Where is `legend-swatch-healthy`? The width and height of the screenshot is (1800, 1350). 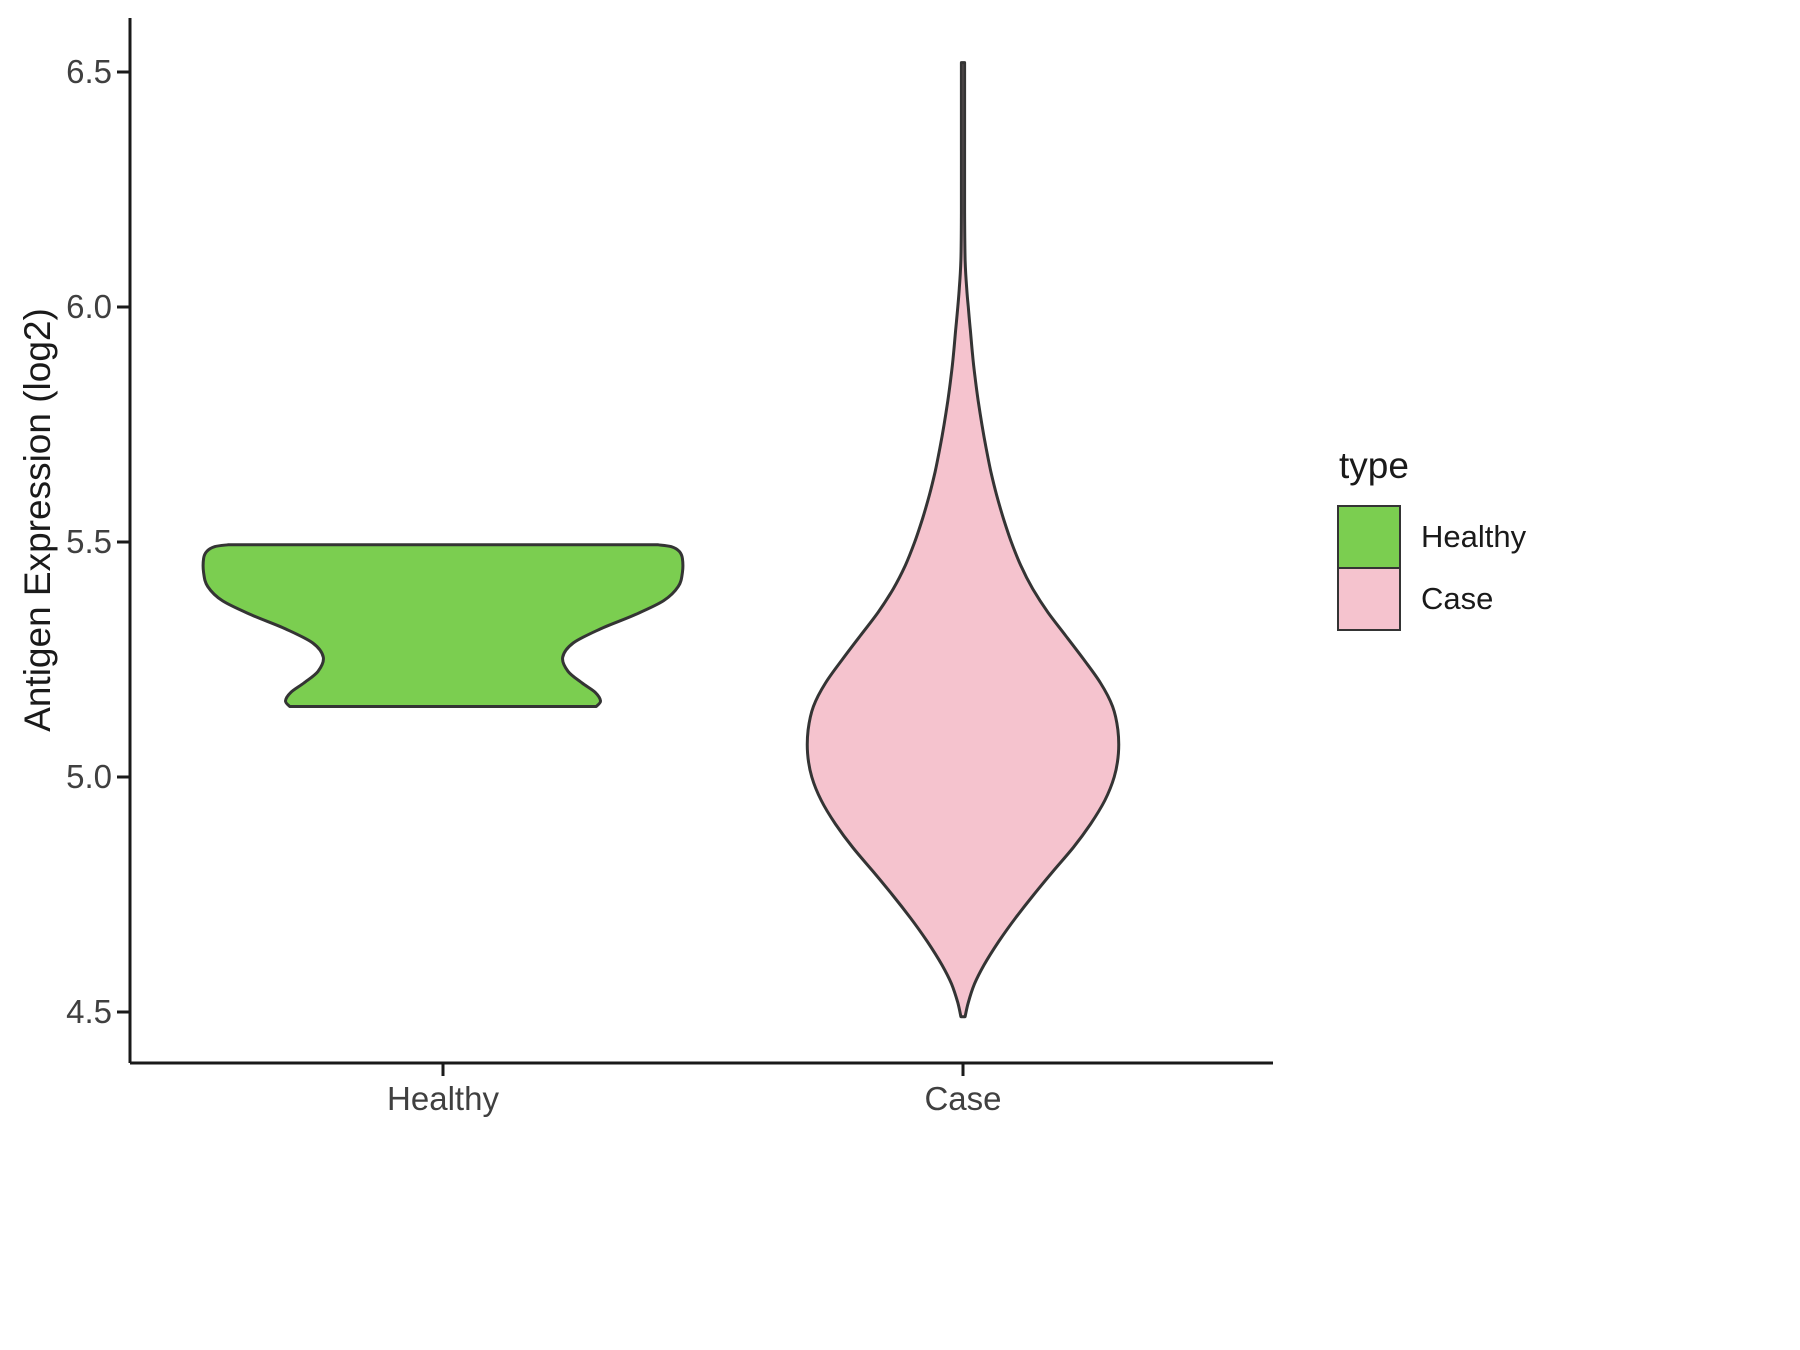
legend-swatch-healthy is located at coordinates (1369, 537).